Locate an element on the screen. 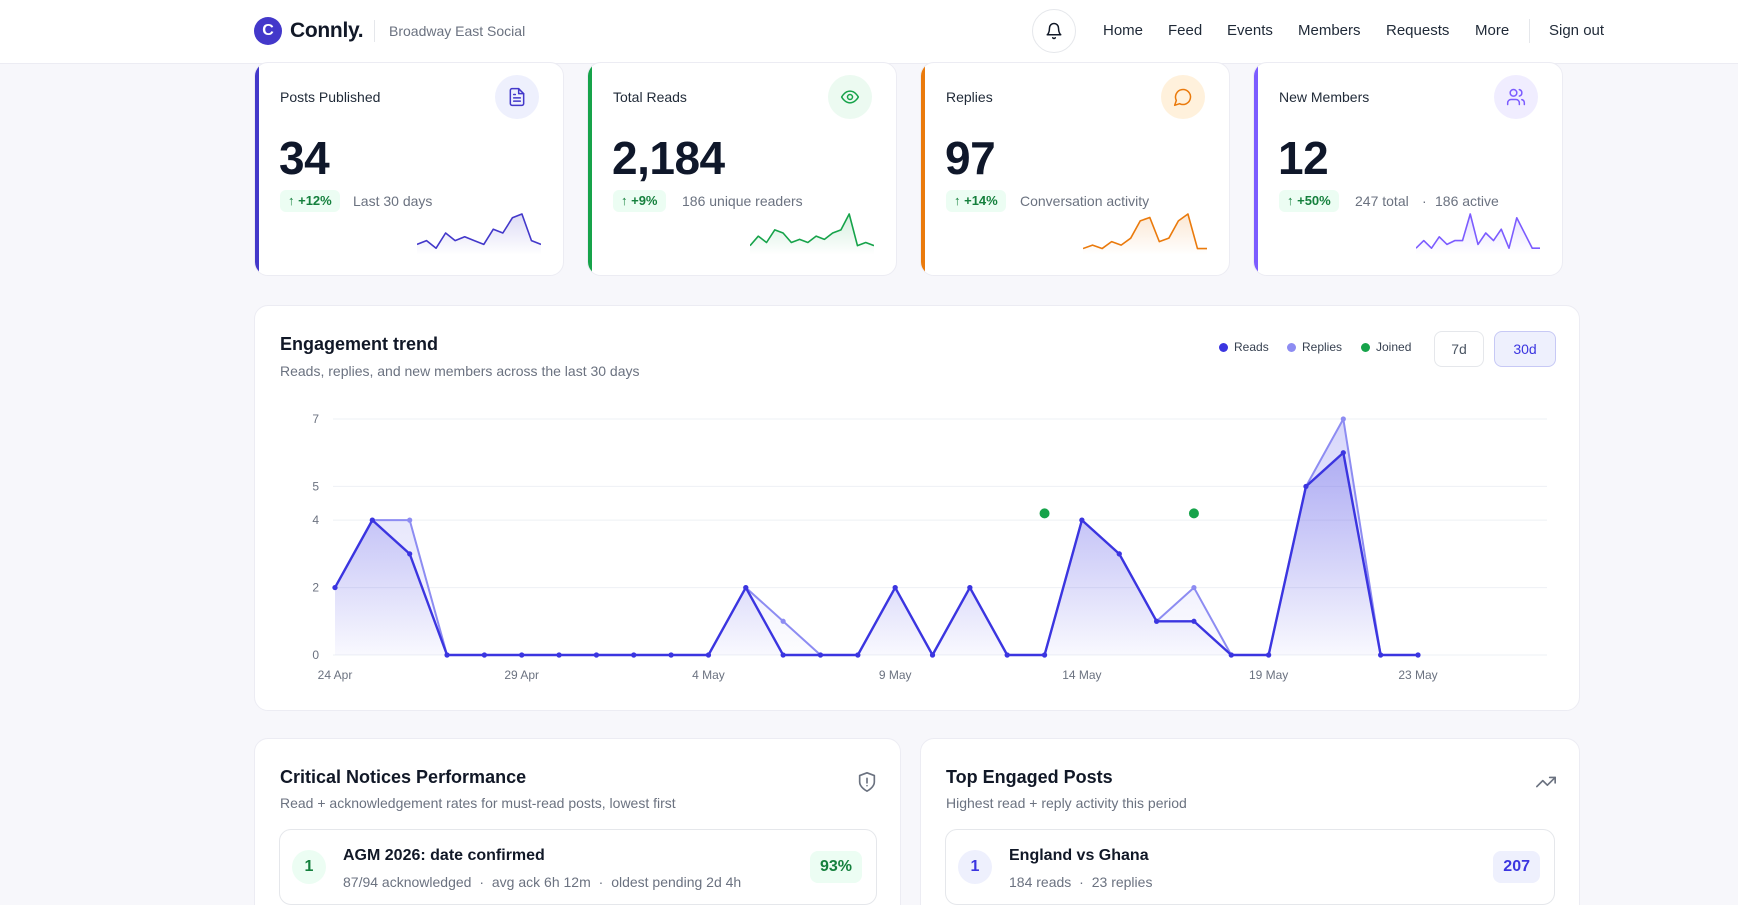 The height and width of the screenshot is (905, 1738). stat-card-posts-published: Posts Published 34 ↑ +12% Last 30 days is located at coordinates (409, 169).